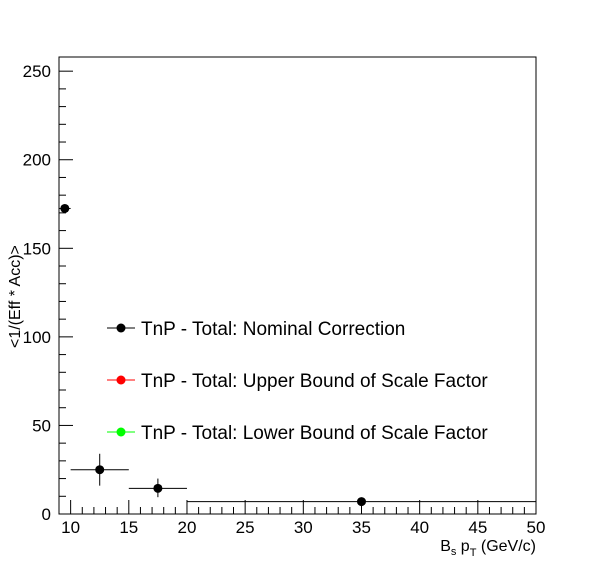  I want to click on legend-entry-upper: TnP - Total: Upper Bound of Scale Factor, so click(297, 381).